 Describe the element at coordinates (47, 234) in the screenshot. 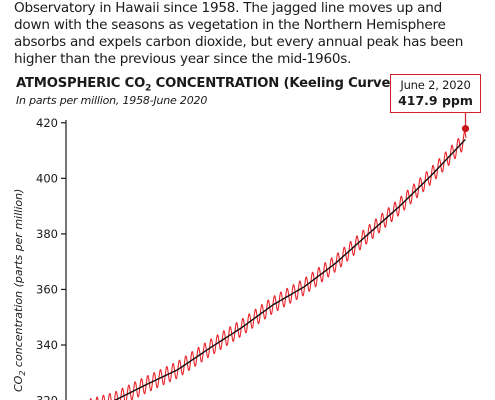

I see `y-tick-label: 380` at that location.